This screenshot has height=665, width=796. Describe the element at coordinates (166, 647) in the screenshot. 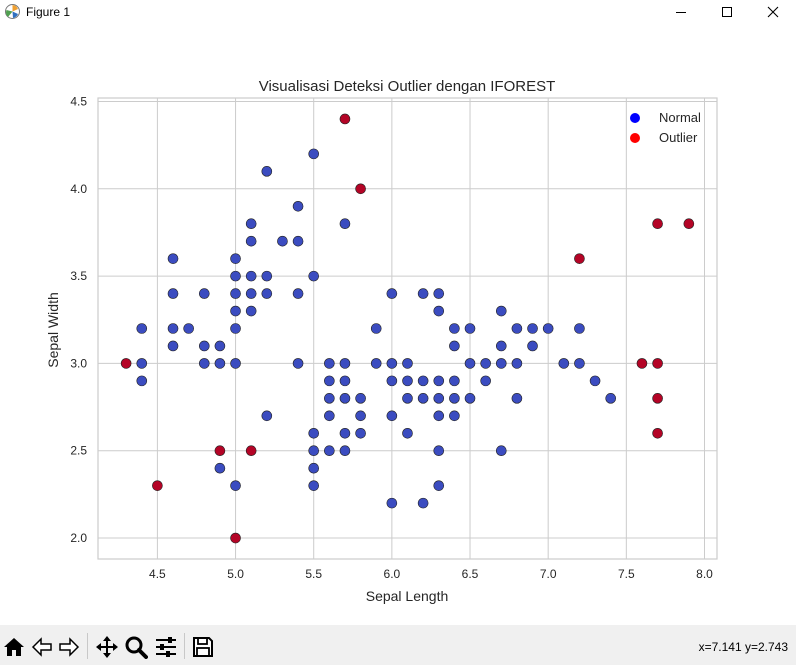

I see `configure-subplots-icon` at that location.